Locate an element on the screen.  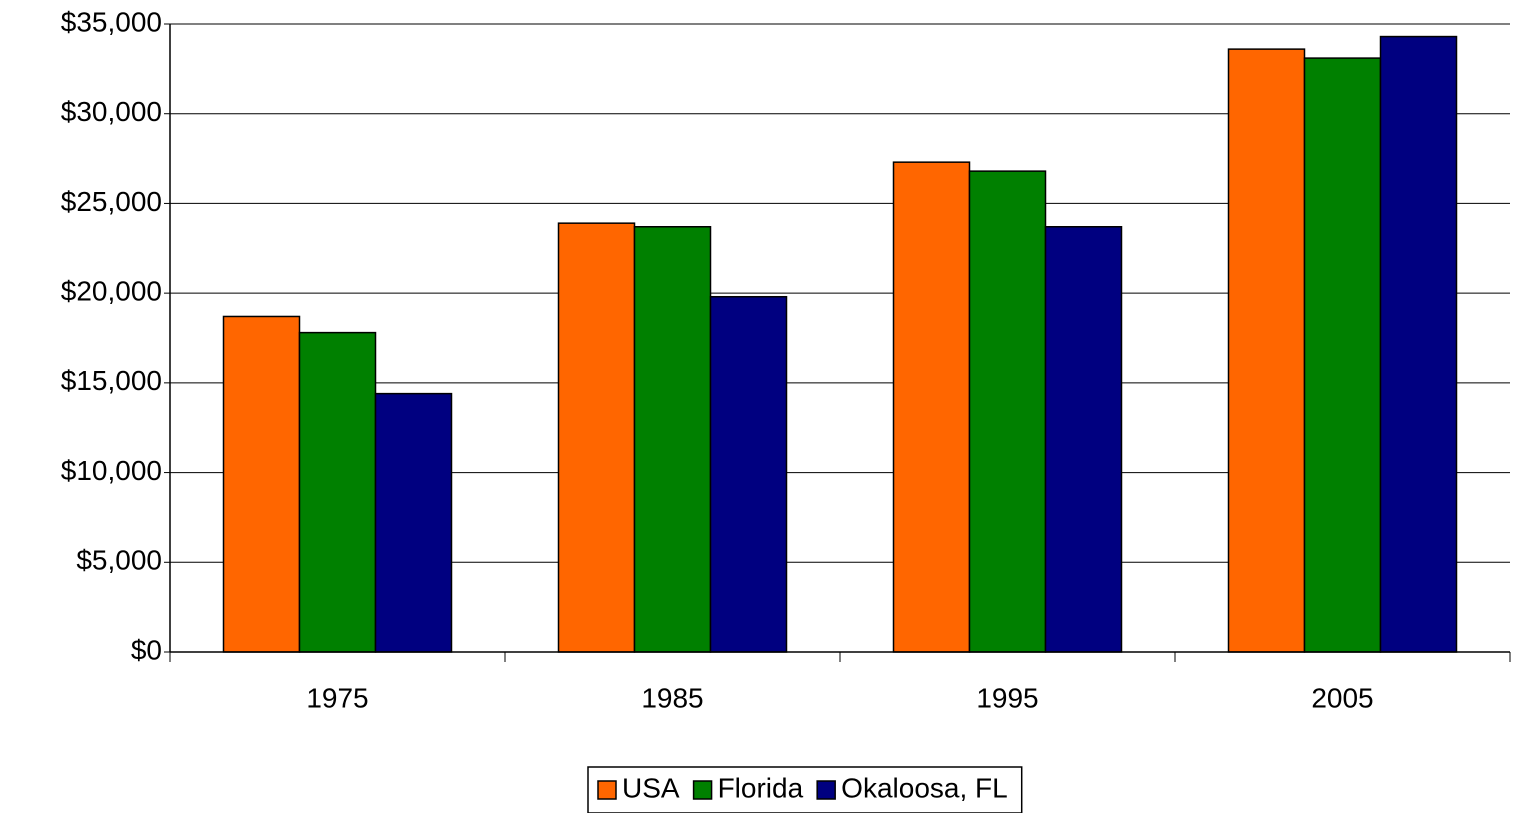
y-tick-label: $25,000 is located at coordinates (111, 201).